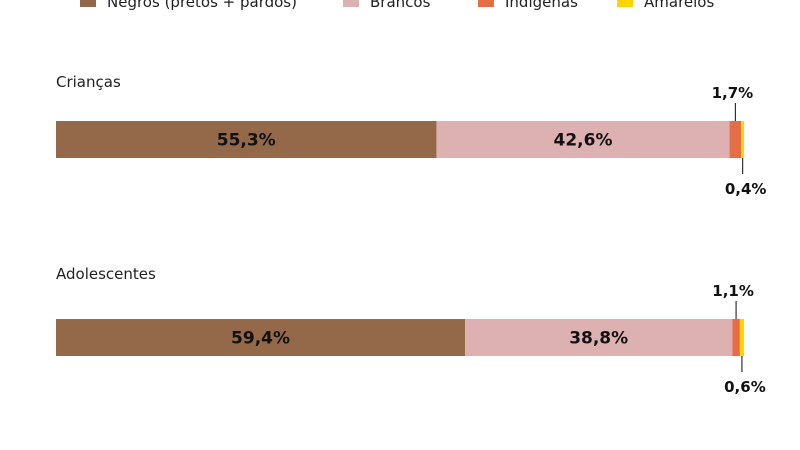 The height and width of the screenshot is (450, 800). What do you see at coordinates (202, 5) in the screenshot?
I see `legend-label-negros-pretos-pardos: Negros (pretos + pardos)` at bounding box center [202, 5].